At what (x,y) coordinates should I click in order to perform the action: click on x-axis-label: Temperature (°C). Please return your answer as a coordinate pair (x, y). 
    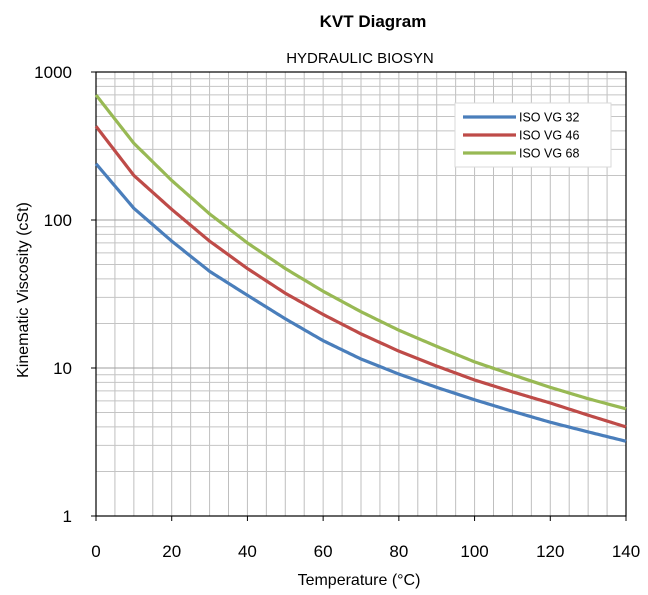
    Looking at the image, I should click on (359, 580).